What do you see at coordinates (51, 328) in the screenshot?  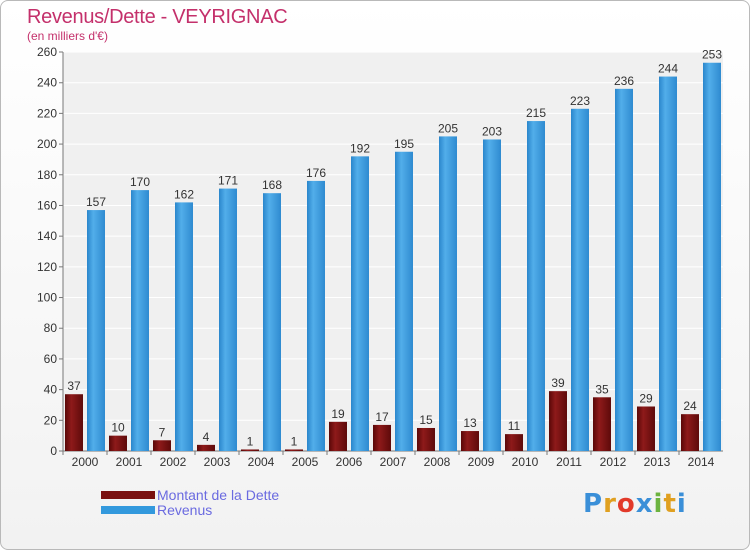 I see `y-tick-label: 80` at bounding box center [51, 328].